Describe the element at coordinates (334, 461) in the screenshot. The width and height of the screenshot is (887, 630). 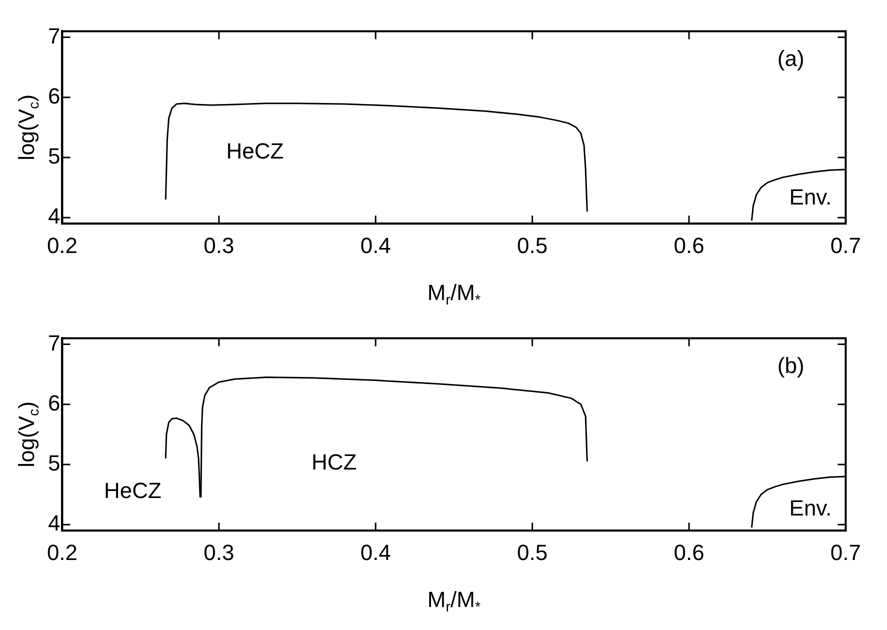
I see `annotation: HCZ` at that location.